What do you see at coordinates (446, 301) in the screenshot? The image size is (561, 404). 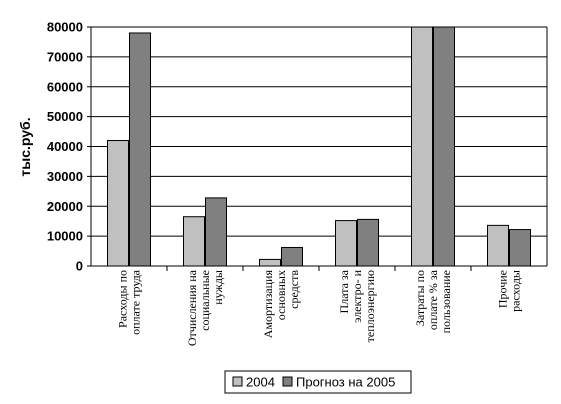 I see `category-label: пользование` at bounding box center [446, 301].